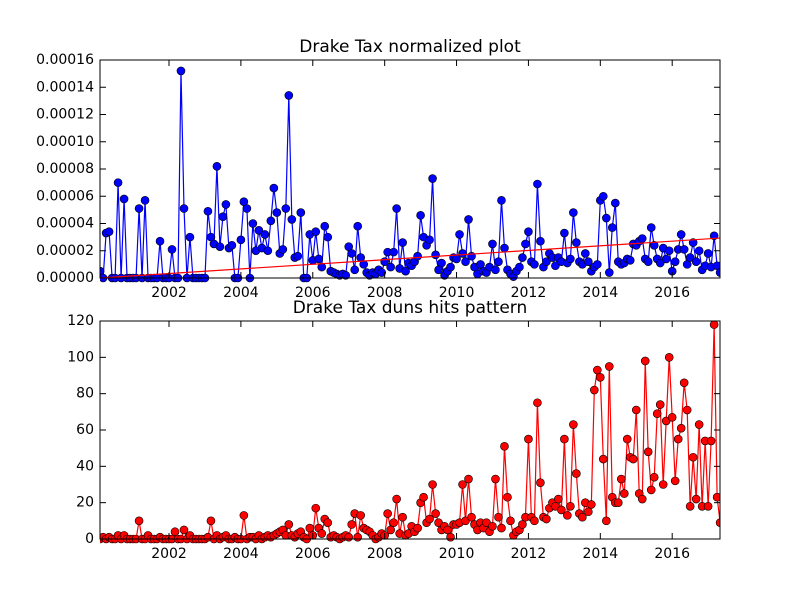 This screenshot has width=800, height=600. Describe the element at coordinates (169, 293) in the screenshot. I see `x-tick-label: 2002` at that location.